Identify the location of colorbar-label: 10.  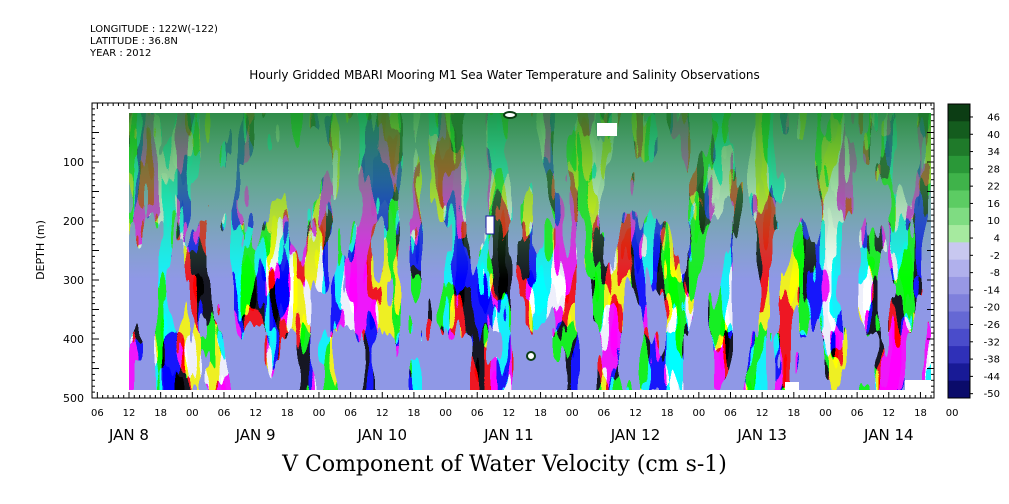
(993, 221).